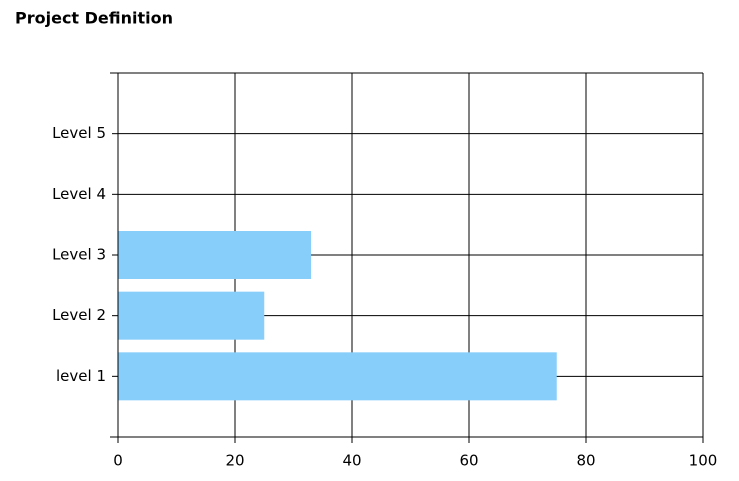  I want to click on x-tick-label: 20, so click(234, 461).